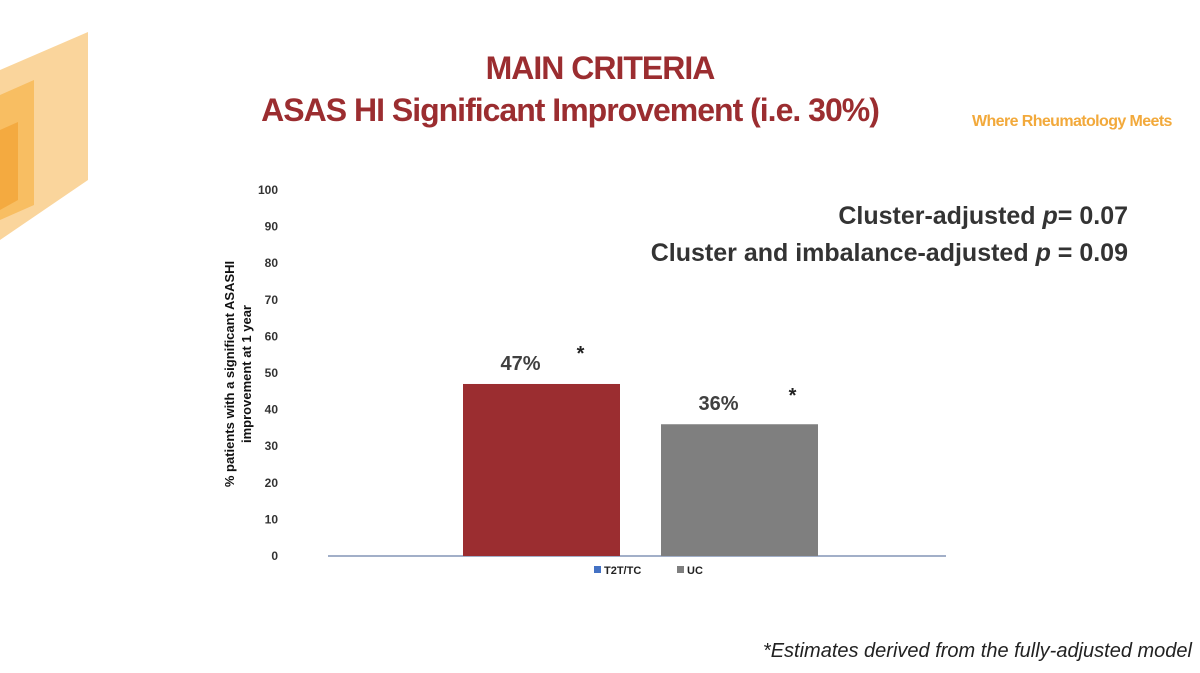 The width and height of the screenshot is (1200, 673). I want to click on bar-t2t-tc, so click(541, 469).